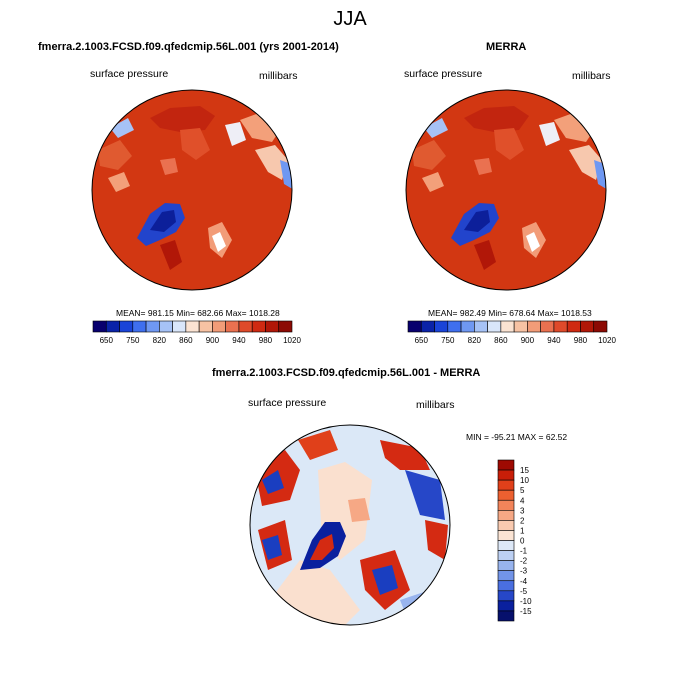 The image size is (700, 700). I want to click on diff-colorbar-label: -2, so click(524, 561).